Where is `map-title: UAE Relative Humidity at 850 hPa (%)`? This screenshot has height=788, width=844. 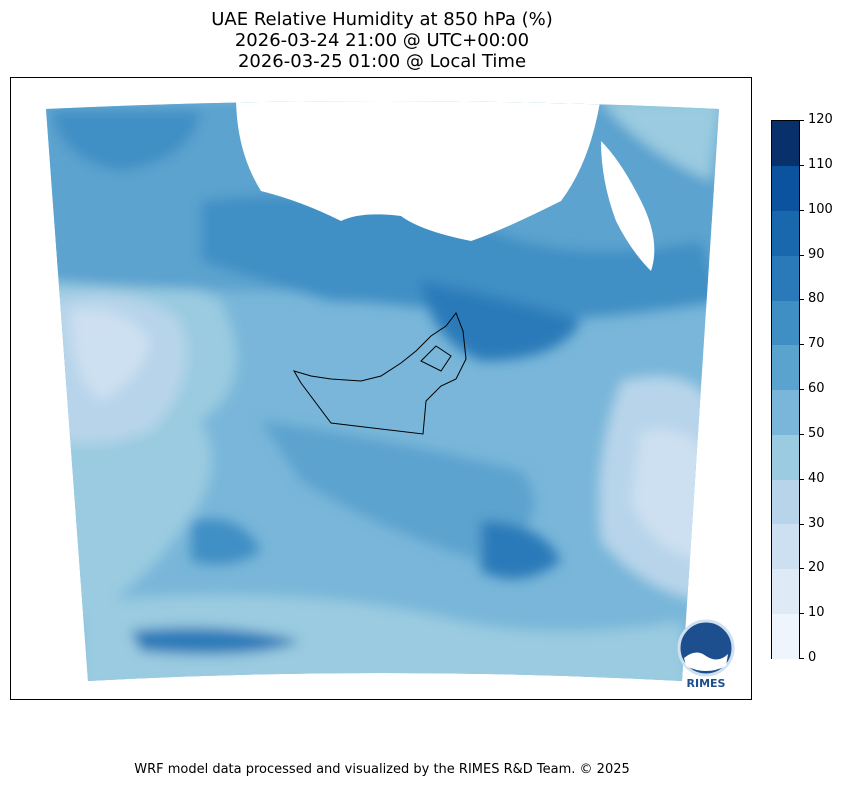 map-title: UAE Relative Humidity at 850 hPa (%) is located at coordinates (382, 19).